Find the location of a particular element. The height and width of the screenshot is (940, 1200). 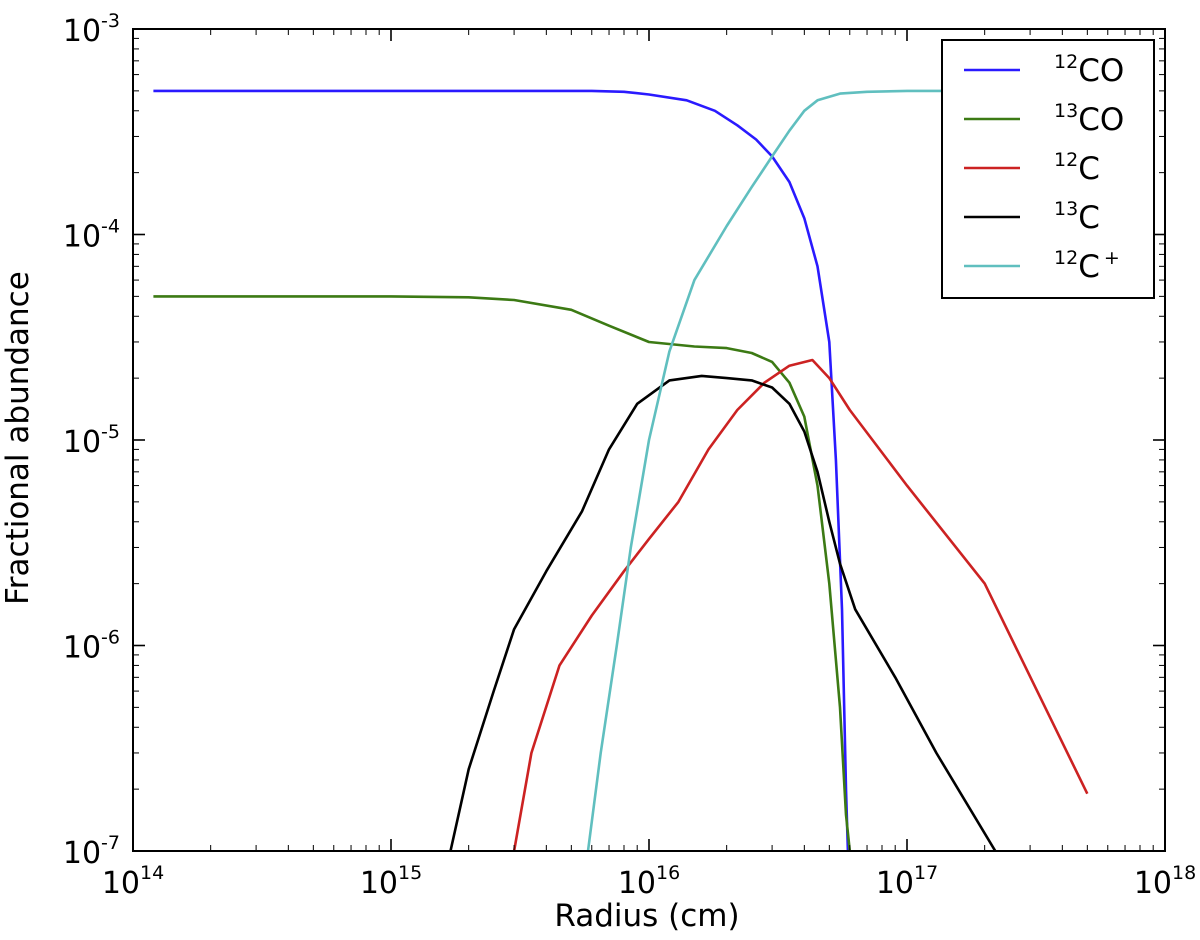

y-tick-label: 10⁻⁴ is located at coordinates (91, 235).